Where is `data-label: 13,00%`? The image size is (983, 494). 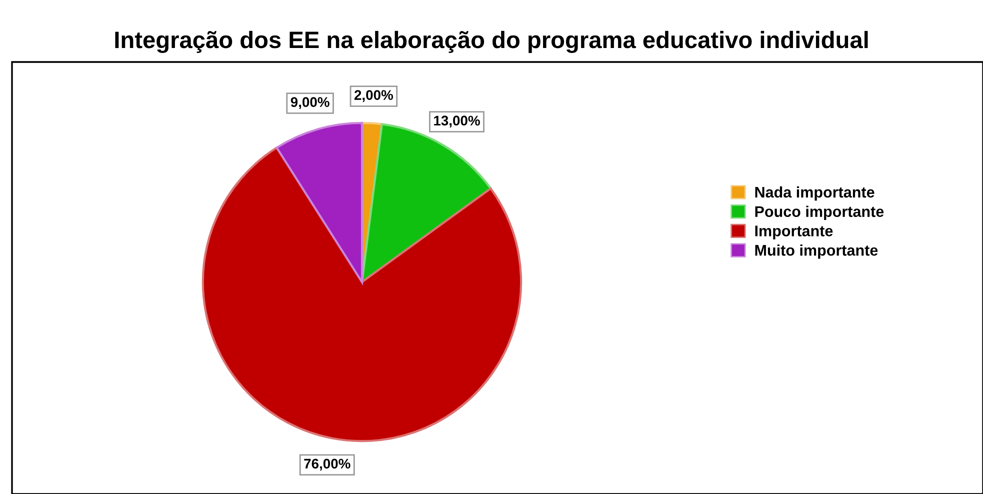 data-label: 13,00% is located at coordinates (457, 122).